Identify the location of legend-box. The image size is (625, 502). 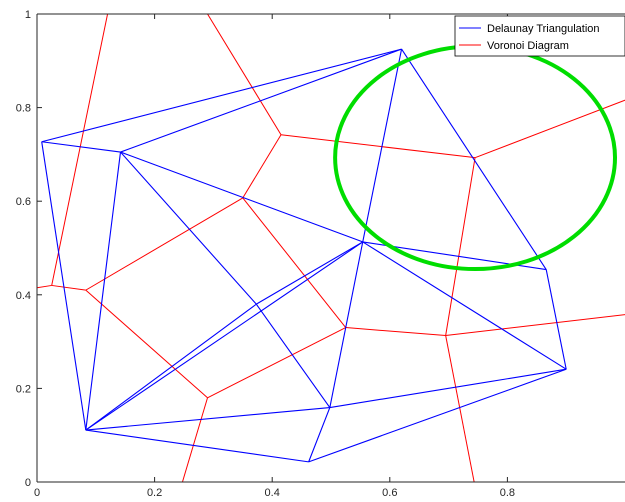
(539, 36).